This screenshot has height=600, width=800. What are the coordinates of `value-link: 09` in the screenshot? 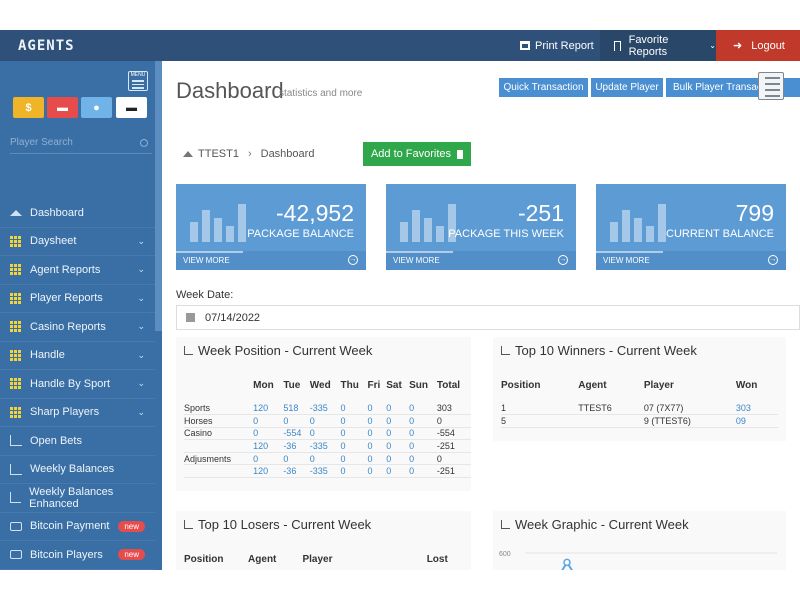 It's located at (756, 421).